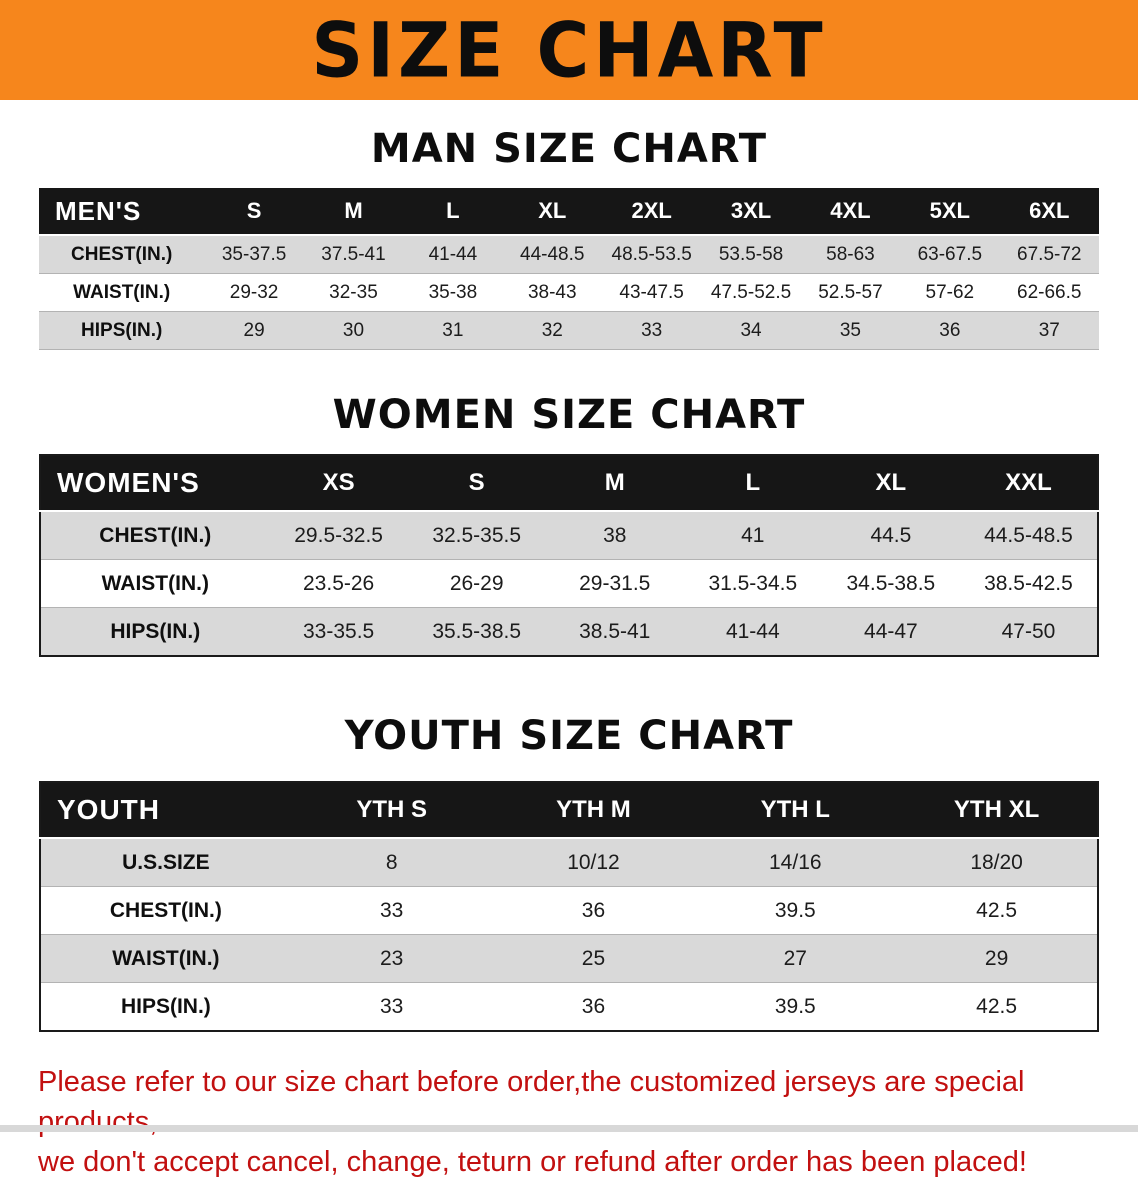  Describe the element at coordinates (614, 583) in the screenshot. I see `size-value-cell: 29-31.5` at that location.